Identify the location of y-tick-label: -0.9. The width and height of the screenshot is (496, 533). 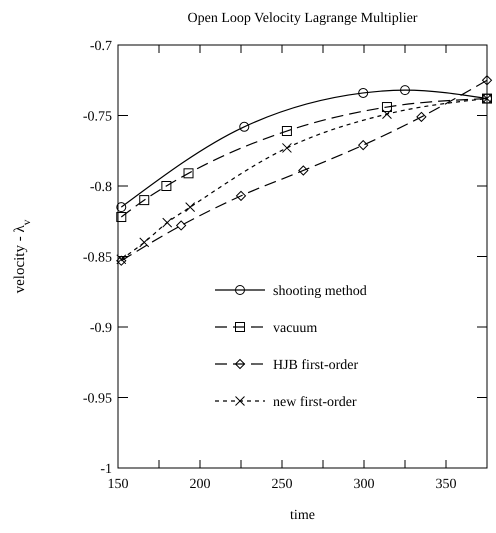
(101, 328).